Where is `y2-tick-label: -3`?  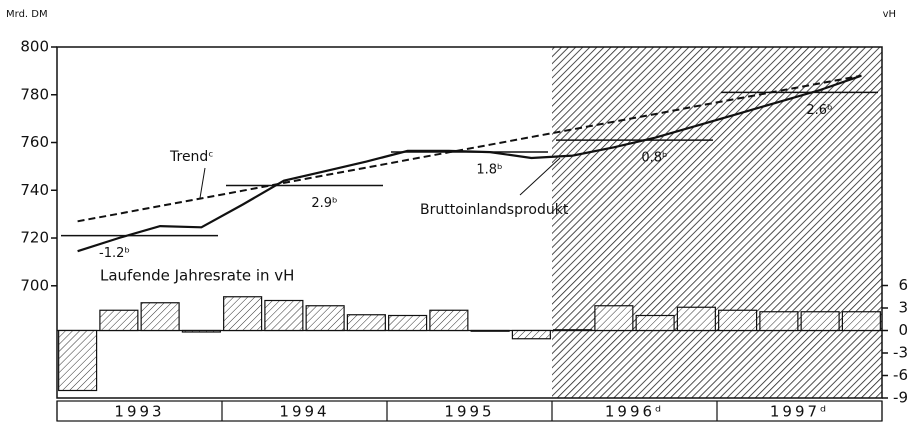
y2-tick-label: -3 is located at coordinates (900, 353).